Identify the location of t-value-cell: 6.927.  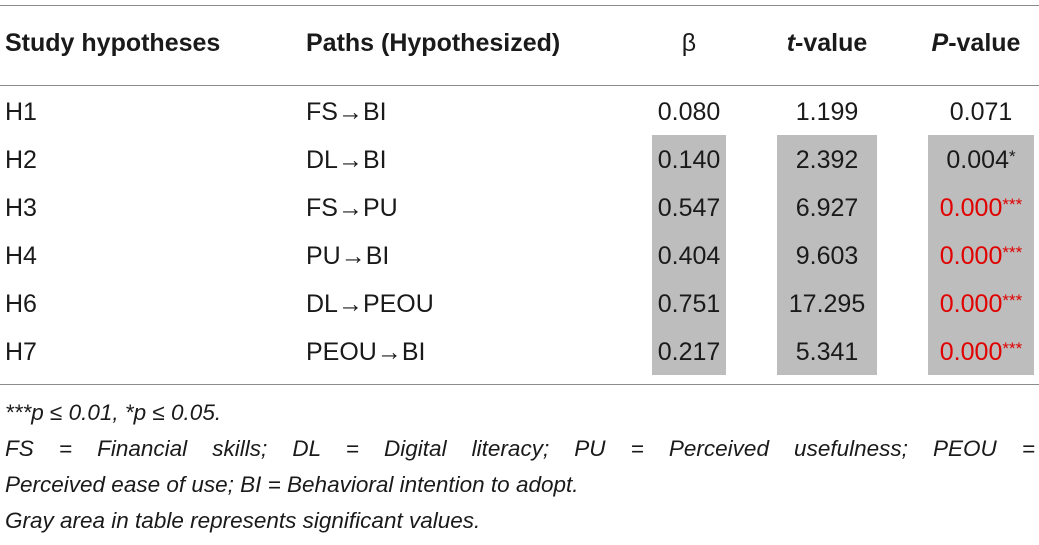
(827, 208).